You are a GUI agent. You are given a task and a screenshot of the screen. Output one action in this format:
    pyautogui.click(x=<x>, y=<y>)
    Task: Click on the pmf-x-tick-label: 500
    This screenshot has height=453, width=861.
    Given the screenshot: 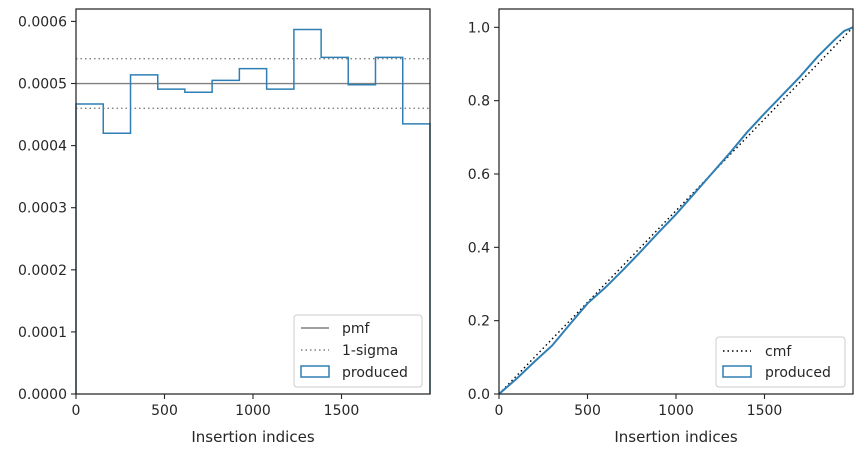 What is the action you would take?
    pyautogui.click(x=164, y=411)
    